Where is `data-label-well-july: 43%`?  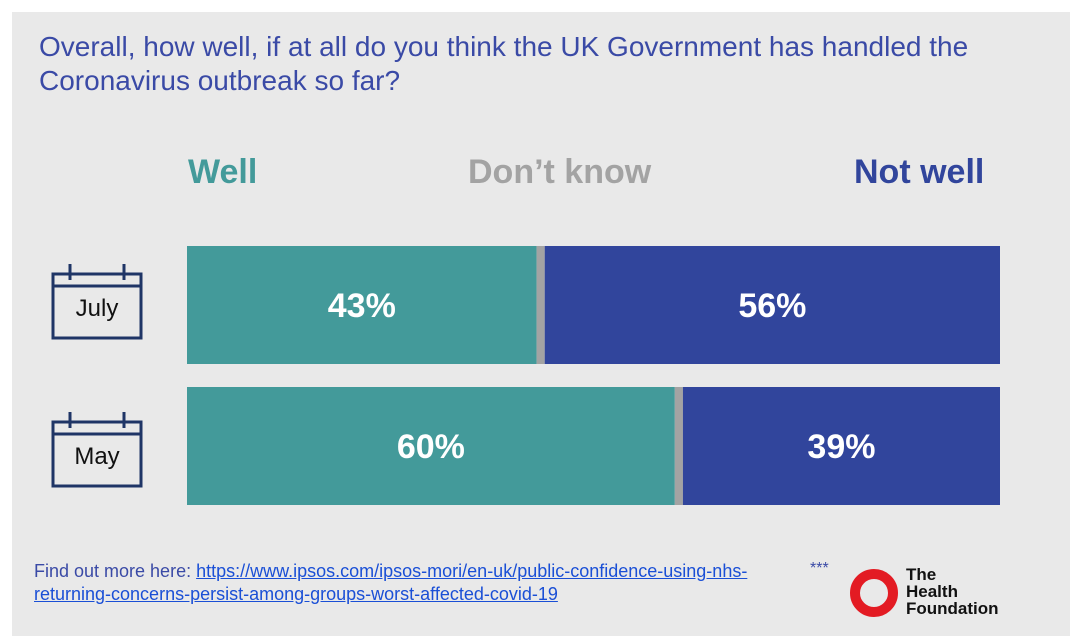
data-label-well-july: 43% is located at coordinates (362, 306).